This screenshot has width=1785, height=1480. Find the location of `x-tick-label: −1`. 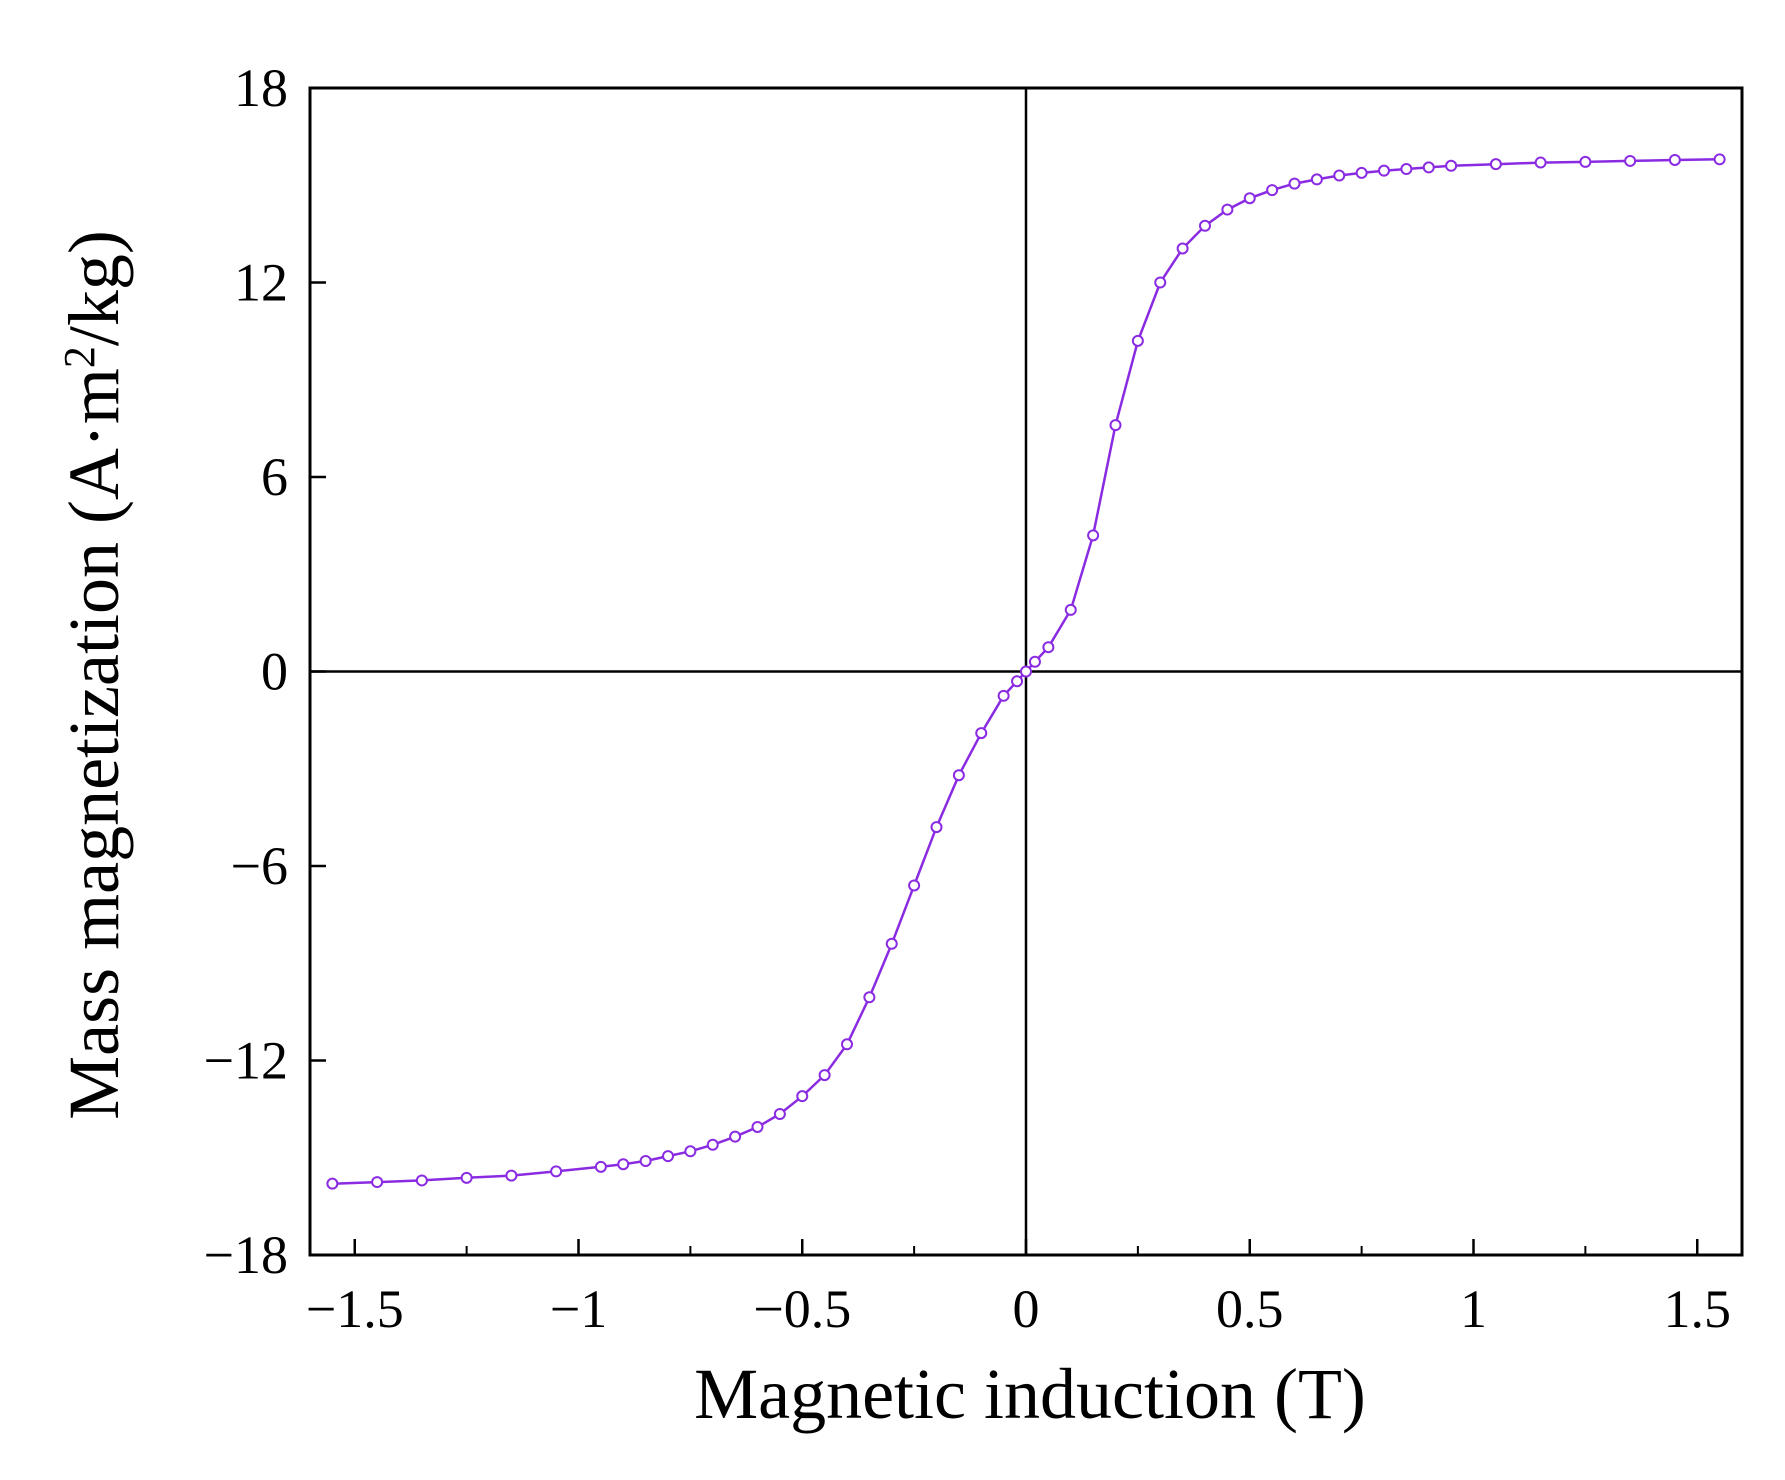

x-tick-label: −1 is located at coordinates (578, 1309).